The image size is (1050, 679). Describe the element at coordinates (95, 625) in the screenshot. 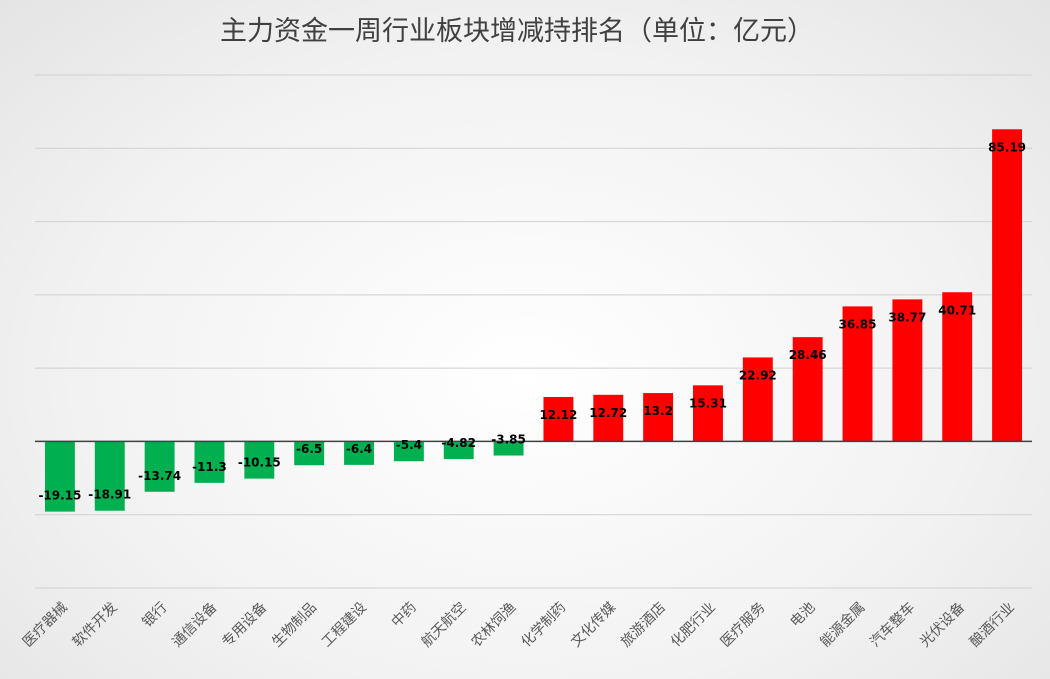

I see `x-tick-label: 软件开发` at that location.